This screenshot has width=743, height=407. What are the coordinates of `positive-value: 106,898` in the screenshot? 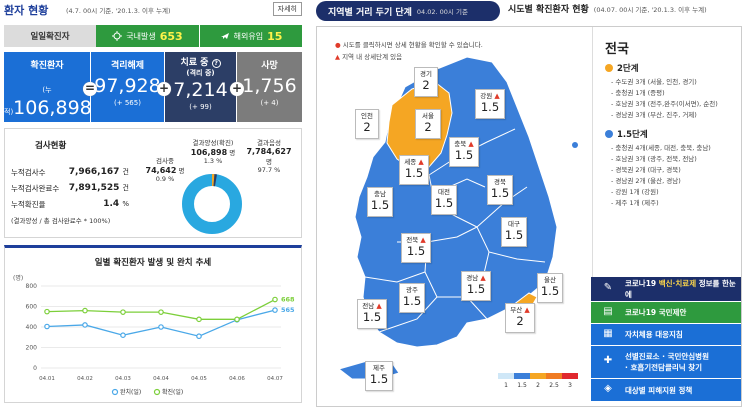 It's located at (209, 152).